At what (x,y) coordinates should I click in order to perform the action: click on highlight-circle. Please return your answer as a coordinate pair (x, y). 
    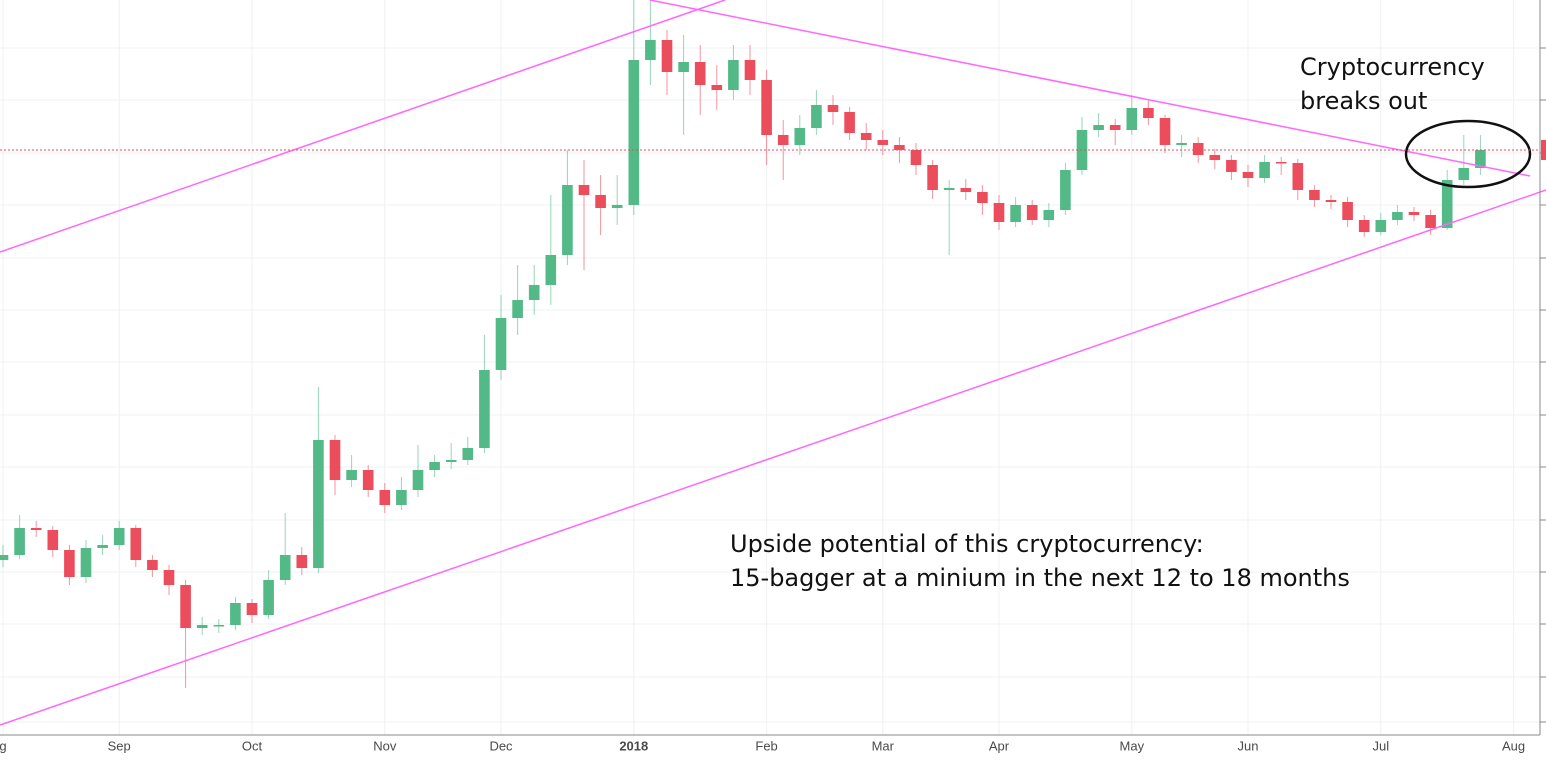
    Looking at the image, I should click on (1468, 154).